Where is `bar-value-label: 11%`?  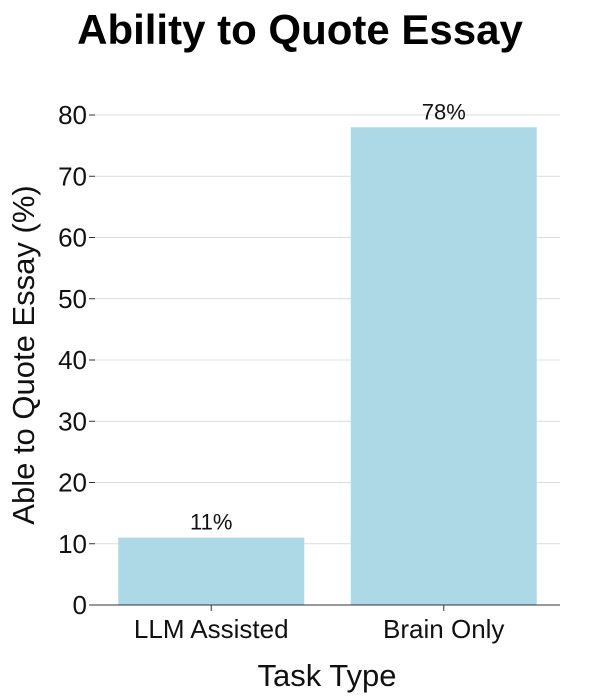 bar-value-label: 11% is located at coordinates (211, 522).